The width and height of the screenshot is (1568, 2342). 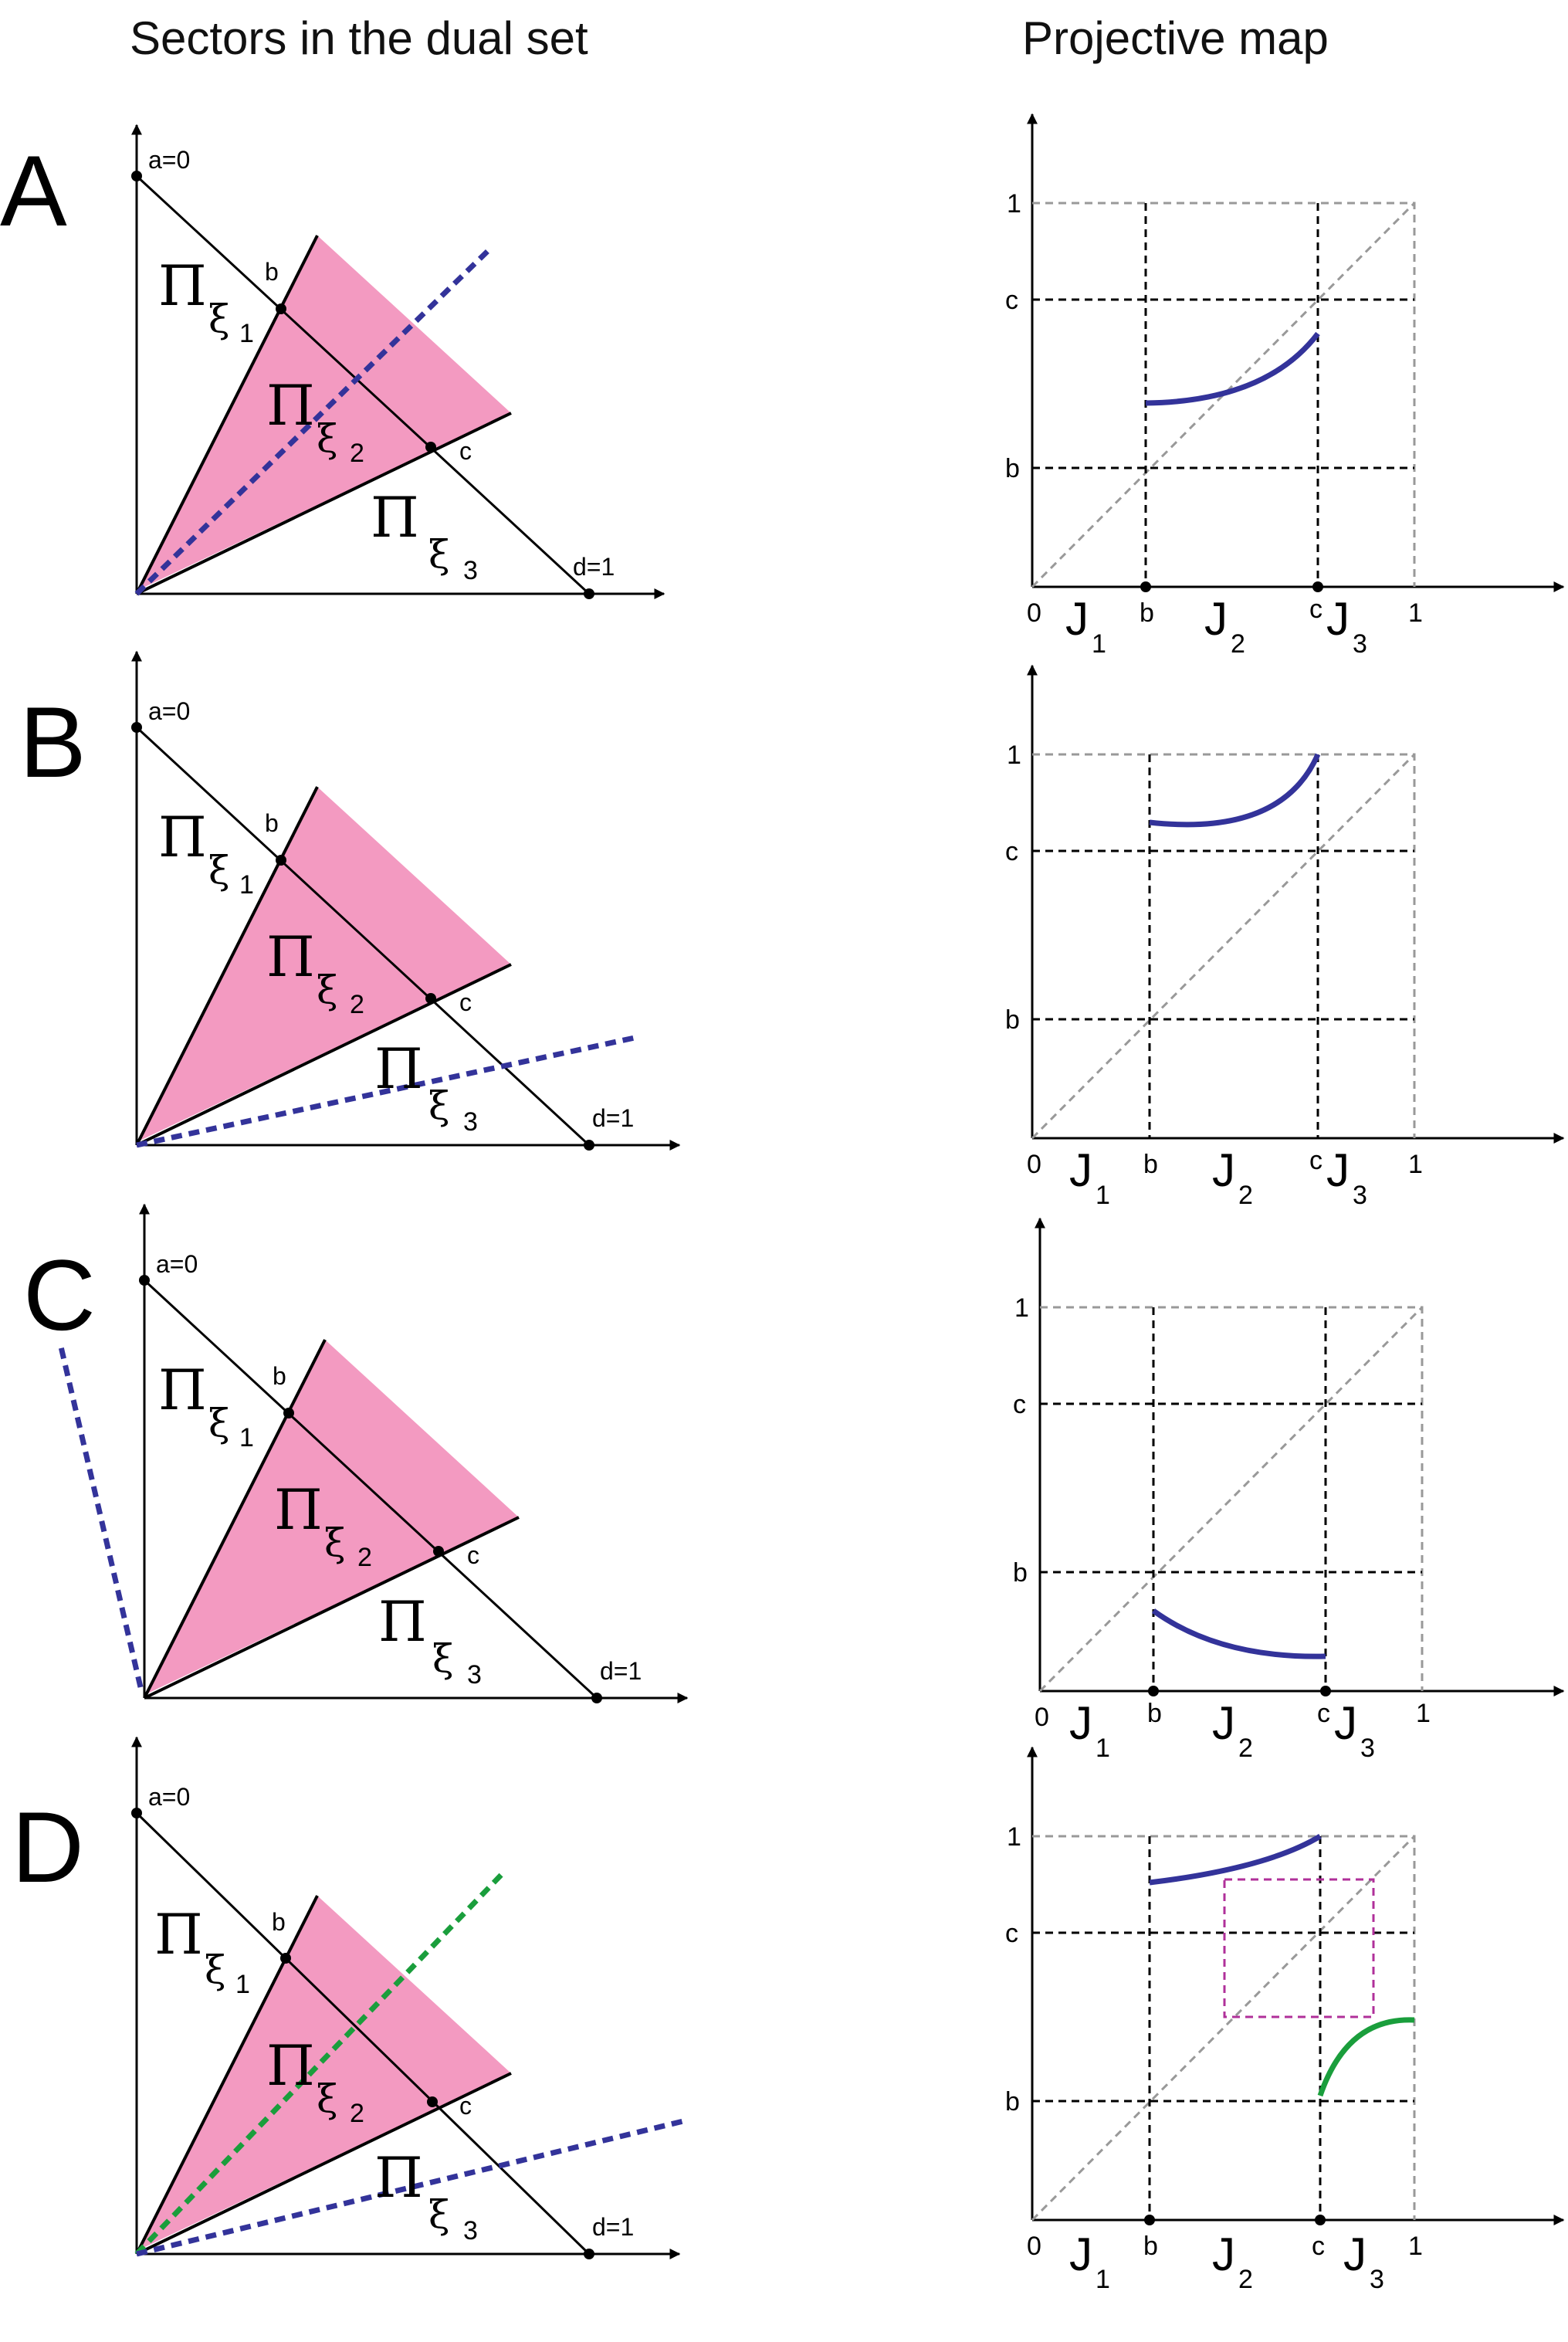 I want to click on panel-letter-c: C, so click(x=59, y=1295).